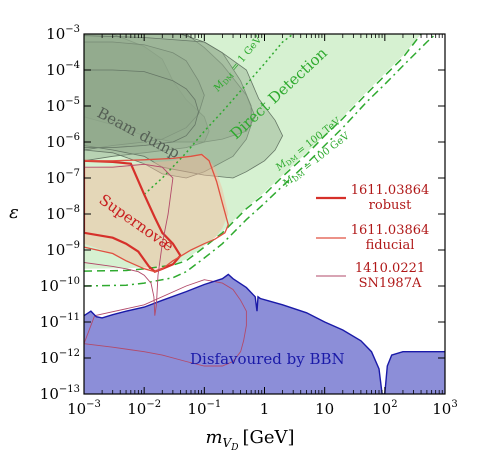  What do you see at coordinates (14, 212) in the screenshot?
I see `y-axis-label: ε` at bounding box center [14, 212].